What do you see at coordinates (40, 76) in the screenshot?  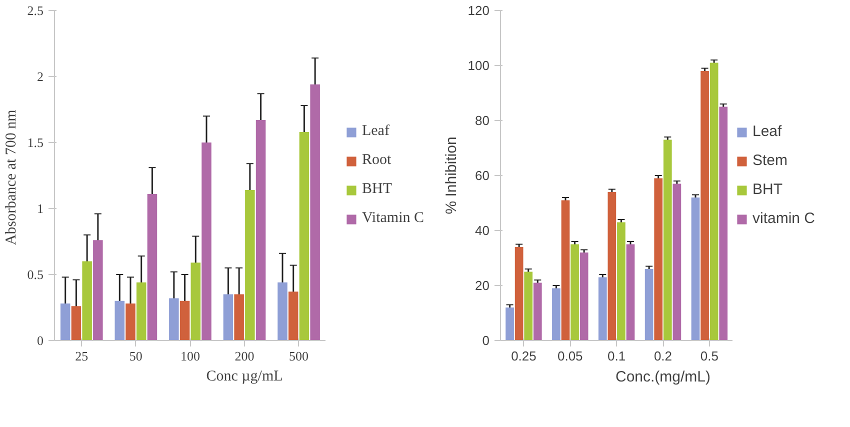 I see `y-tick-label: 2` at bounding box center [40, 76].